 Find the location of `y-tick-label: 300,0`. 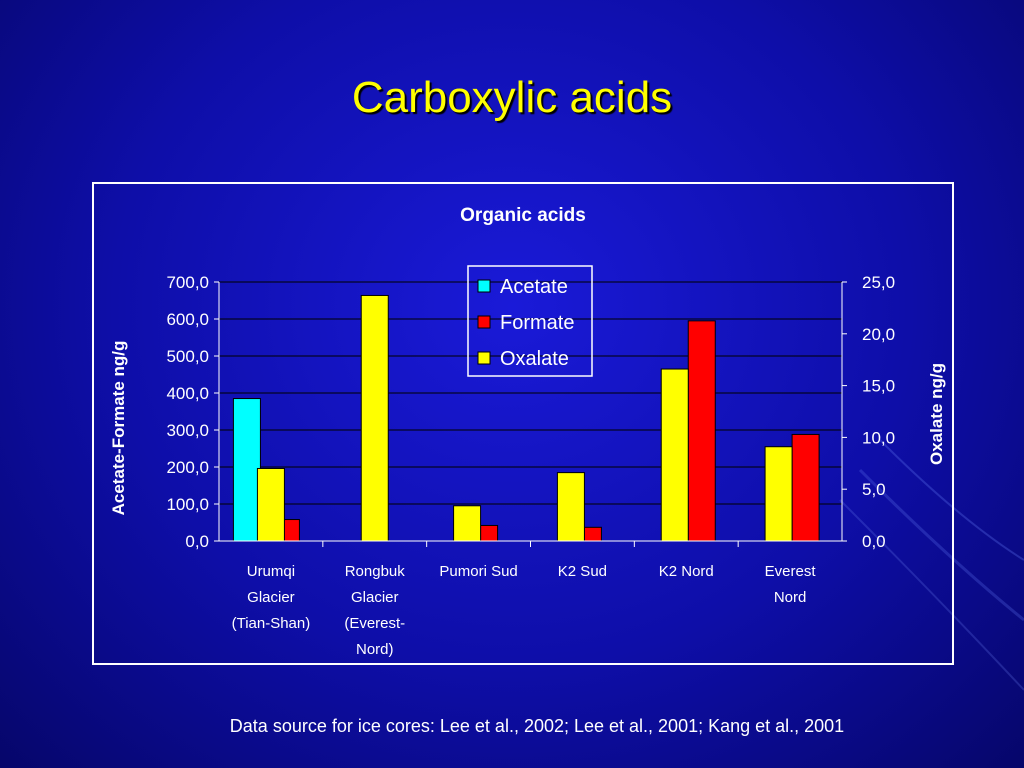

y-tick-label: 300,0 is located at coordinates (187, 430).